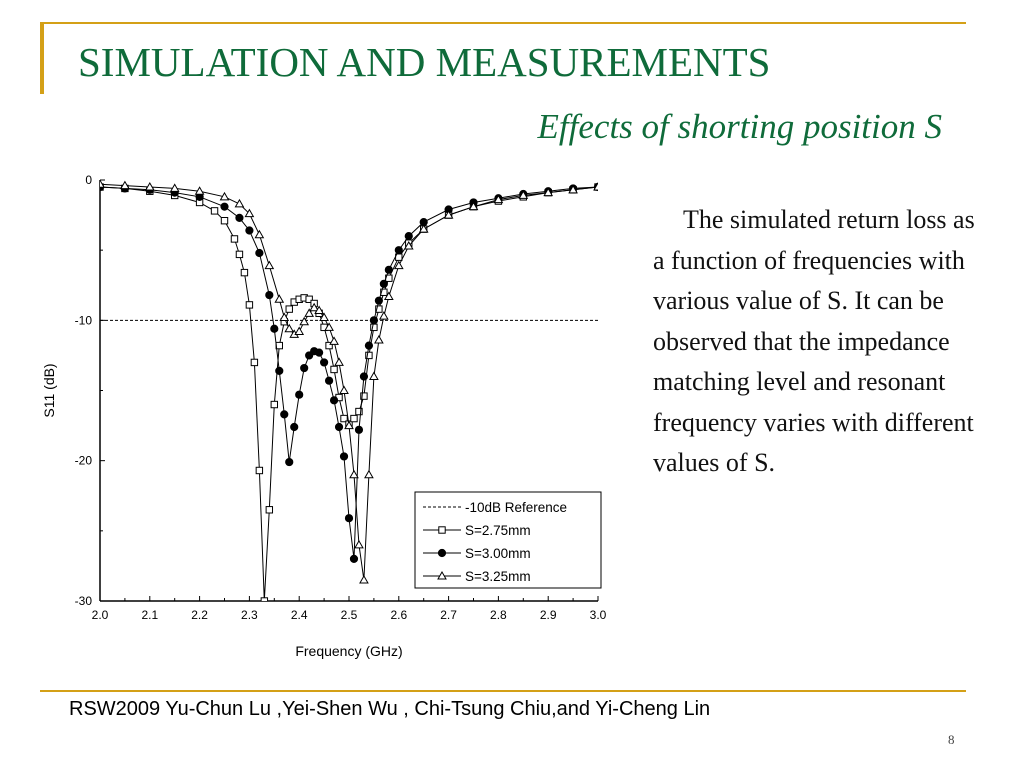 Image resolution: width=1024 pixels, height=768 pixels. Describe the element at coordinates (398, 615) in the screenshot. I see `x-tick-label: 2.6` at that location.